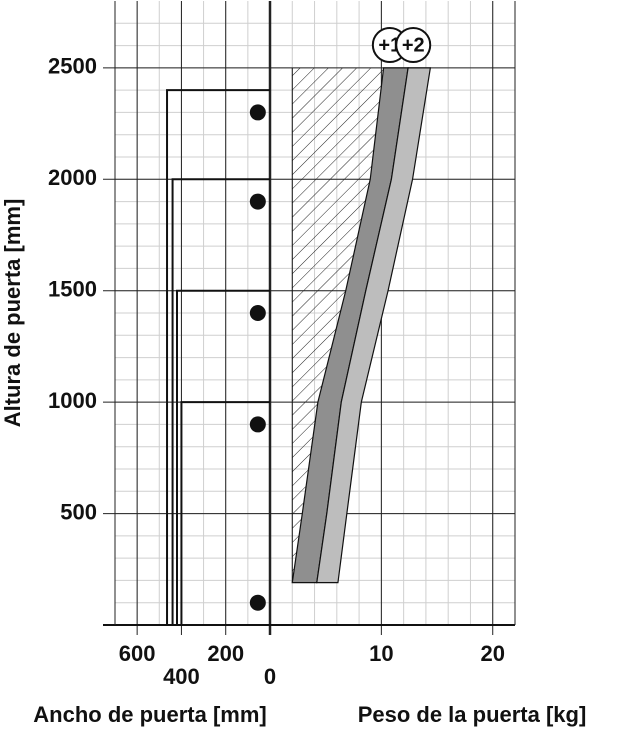  What do you see at coordinates (492, 653) in the screenshot?
I see `x2-tick-label: 20` at bounding box center [492, 653].